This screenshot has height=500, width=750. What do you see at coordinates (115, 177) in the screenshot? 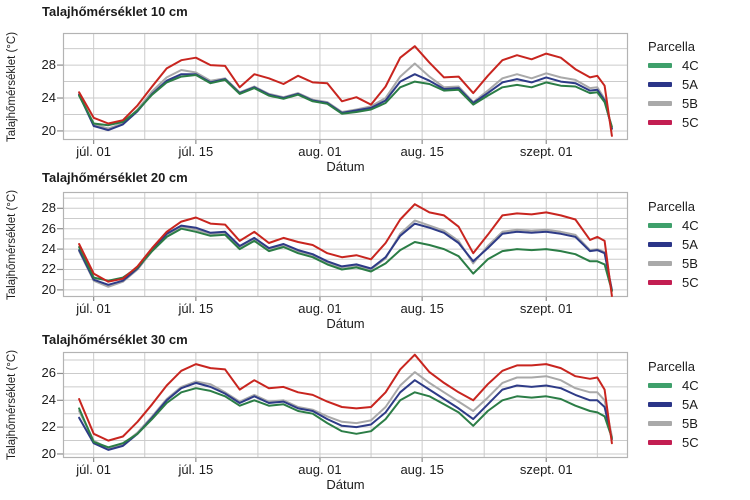
I see `chart-title: Talajhőmérséklet 20 cm` at bounding box center [115, 177].